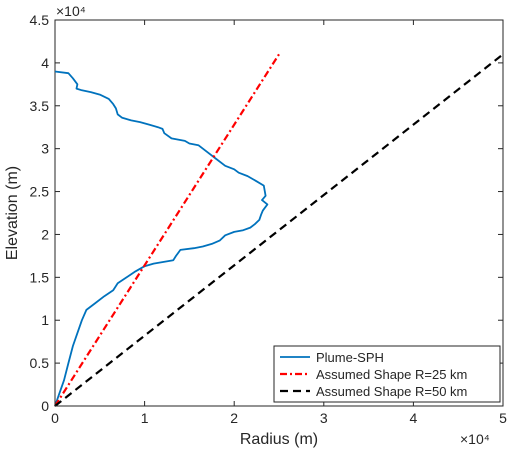 The width and height of the screenshot is (512, 453). I want to click on legend-box, so click(387, 374).